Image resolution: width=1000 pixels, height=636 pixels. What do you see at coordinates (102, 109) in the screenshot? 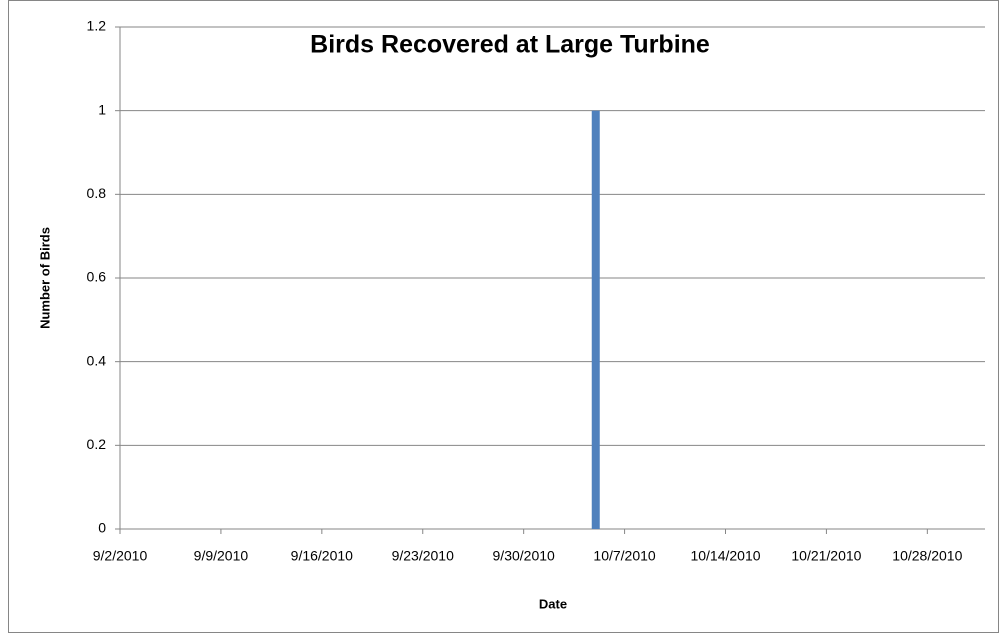
I see `y-tick-label: 1` at bounding box center [102, 109].